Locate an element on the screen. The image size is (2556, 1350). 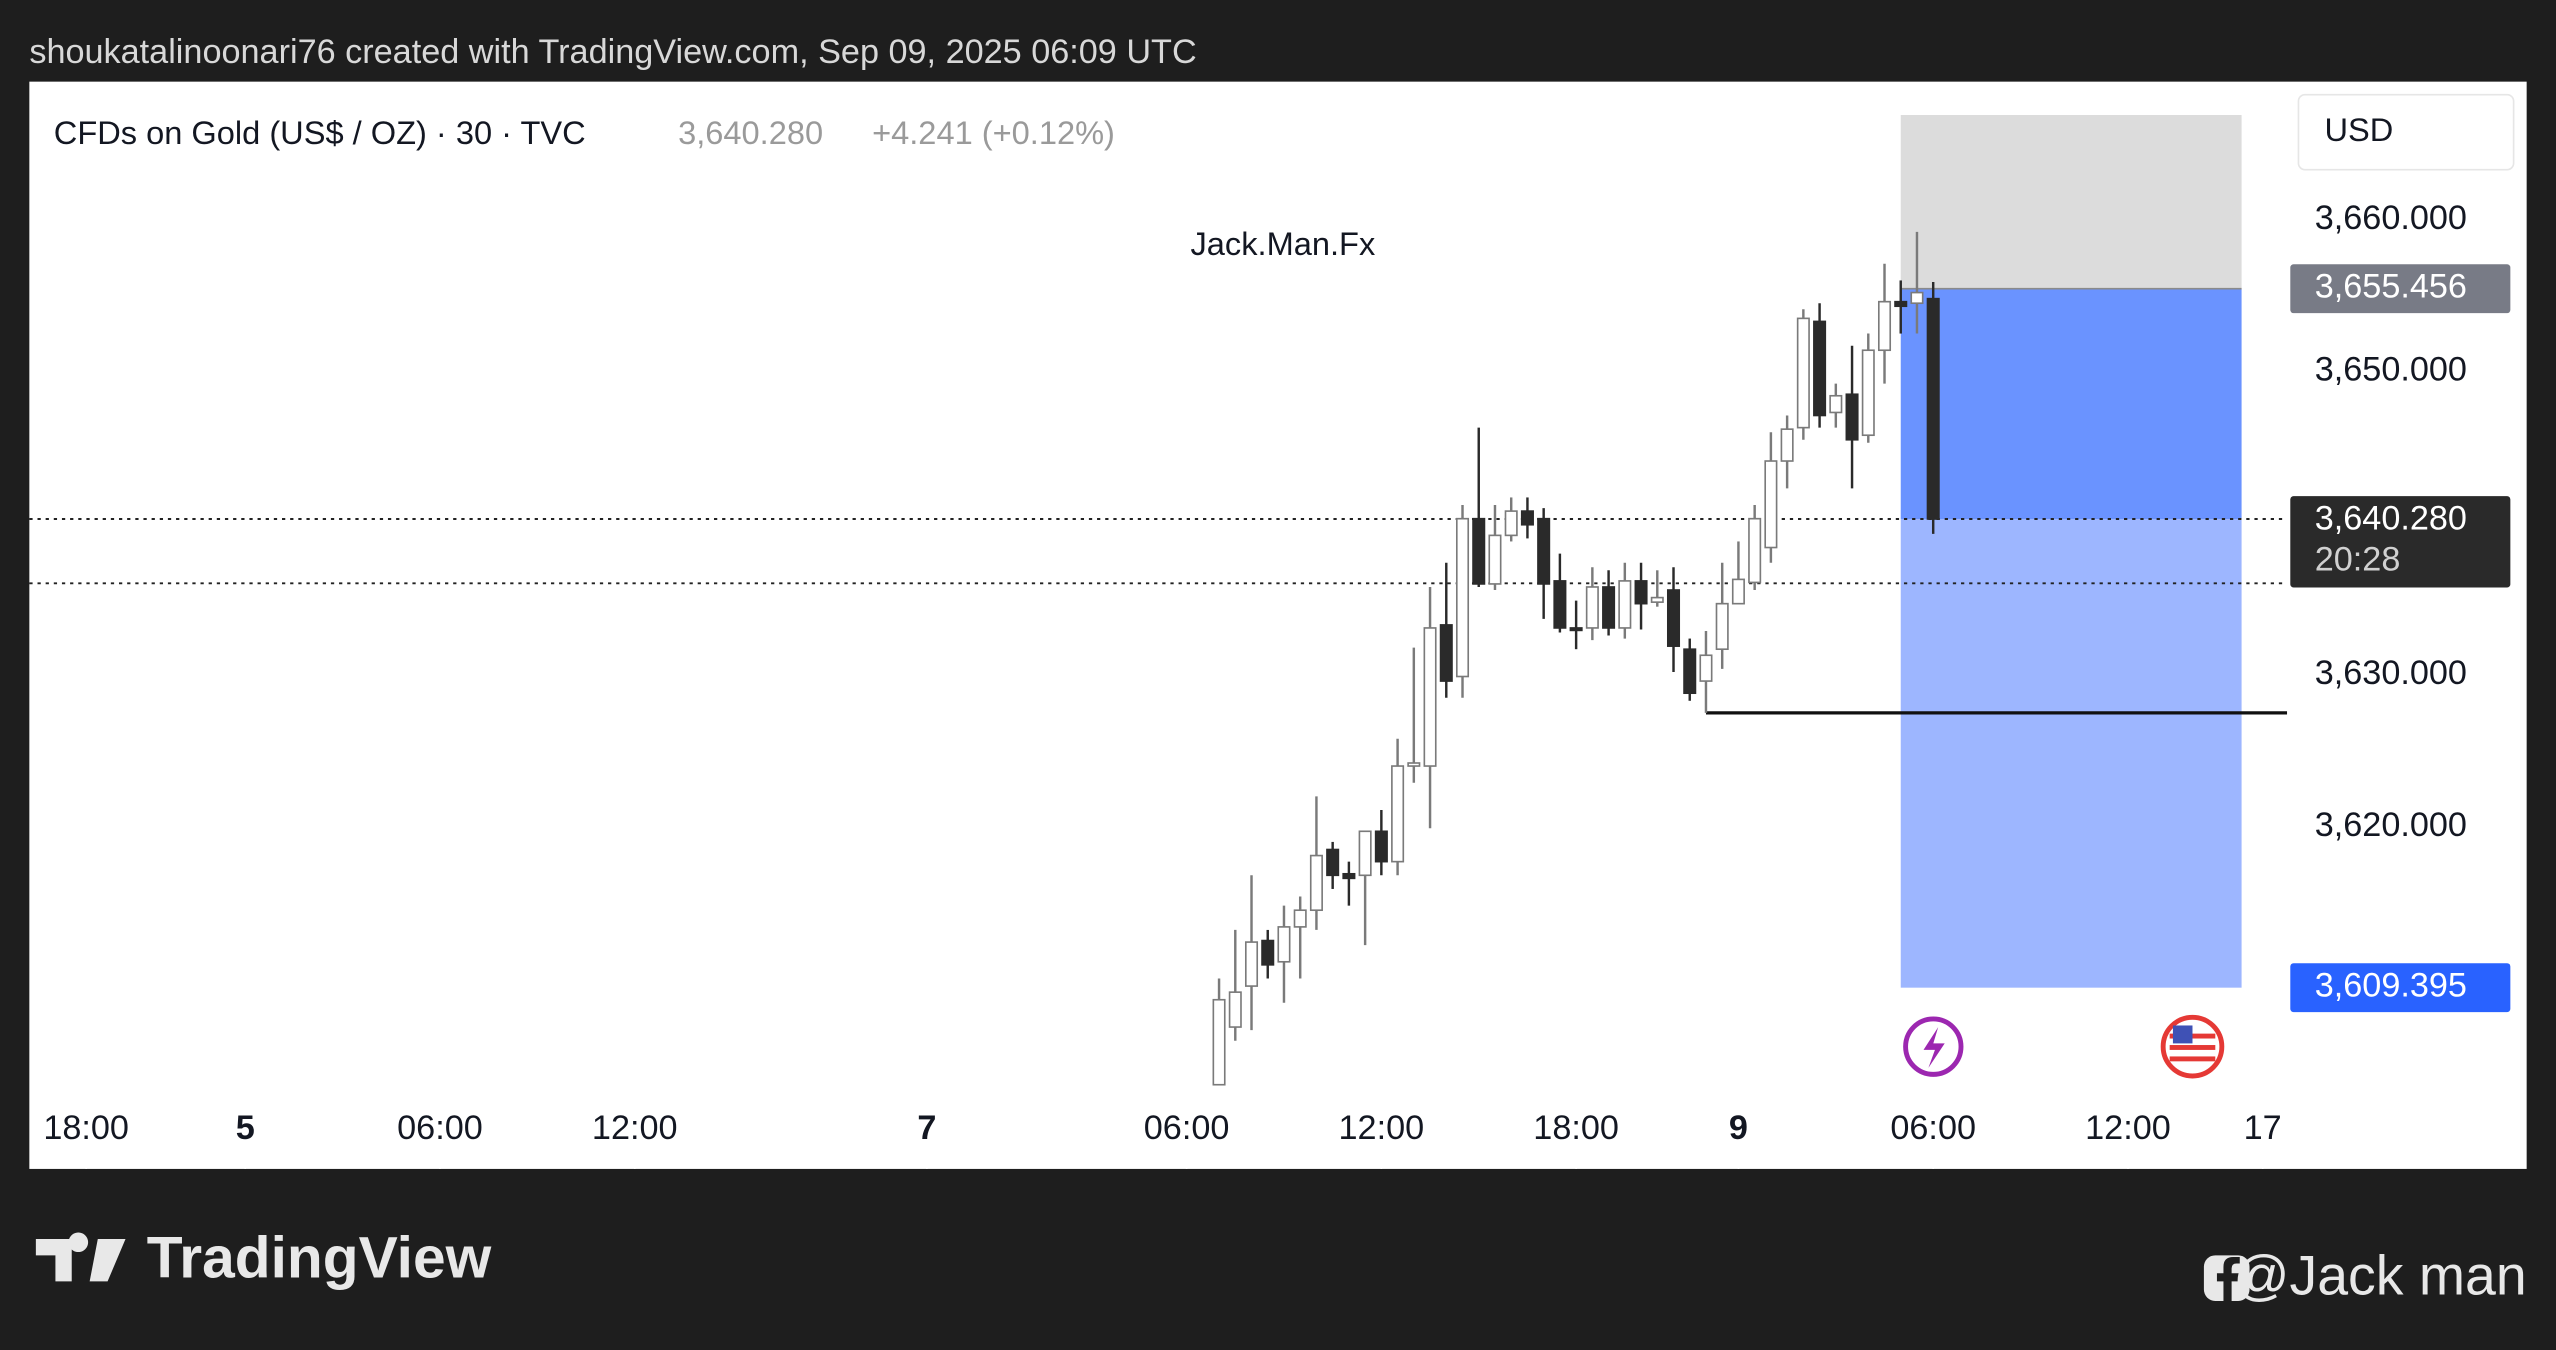
event-icon is located at coordinates (1933, 1046).